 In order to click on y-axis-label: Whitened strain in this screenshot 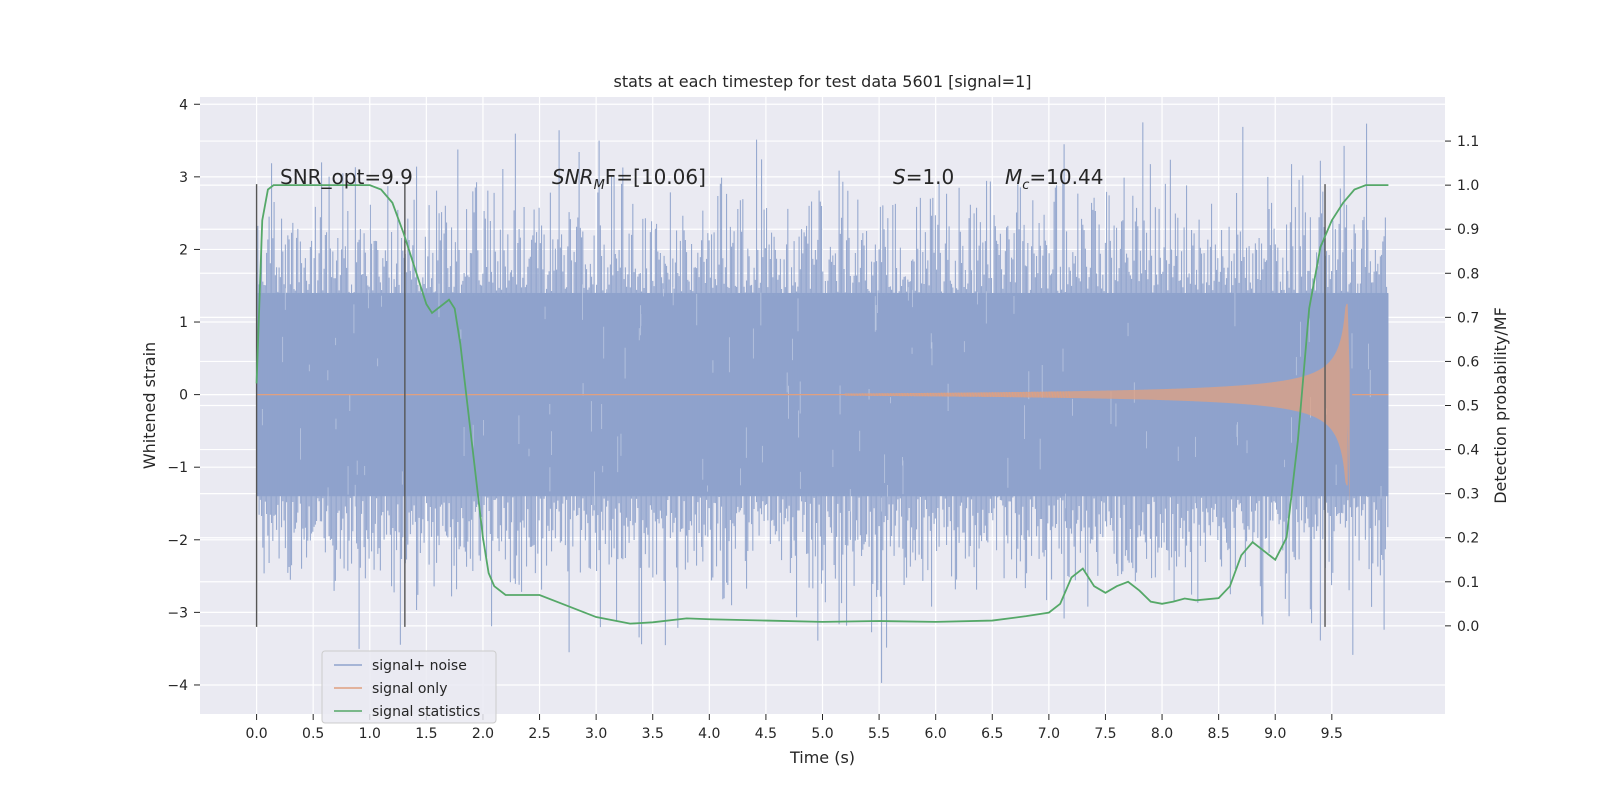, I will do `click(149, 405)`.